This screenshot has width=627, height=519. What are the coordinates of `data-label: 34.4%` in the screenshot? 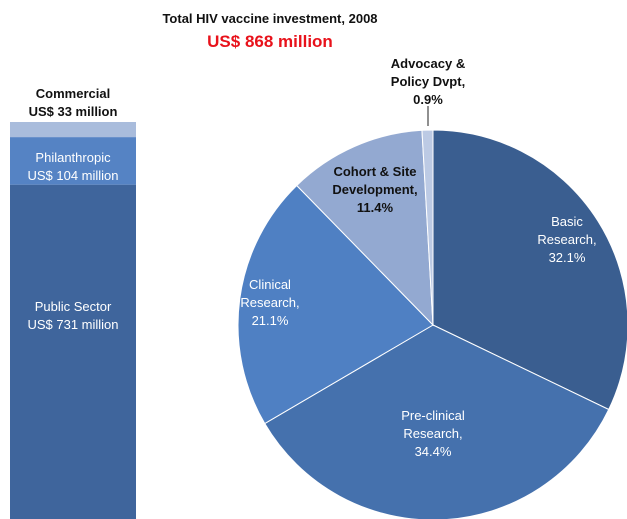 It's located at (433, 451).